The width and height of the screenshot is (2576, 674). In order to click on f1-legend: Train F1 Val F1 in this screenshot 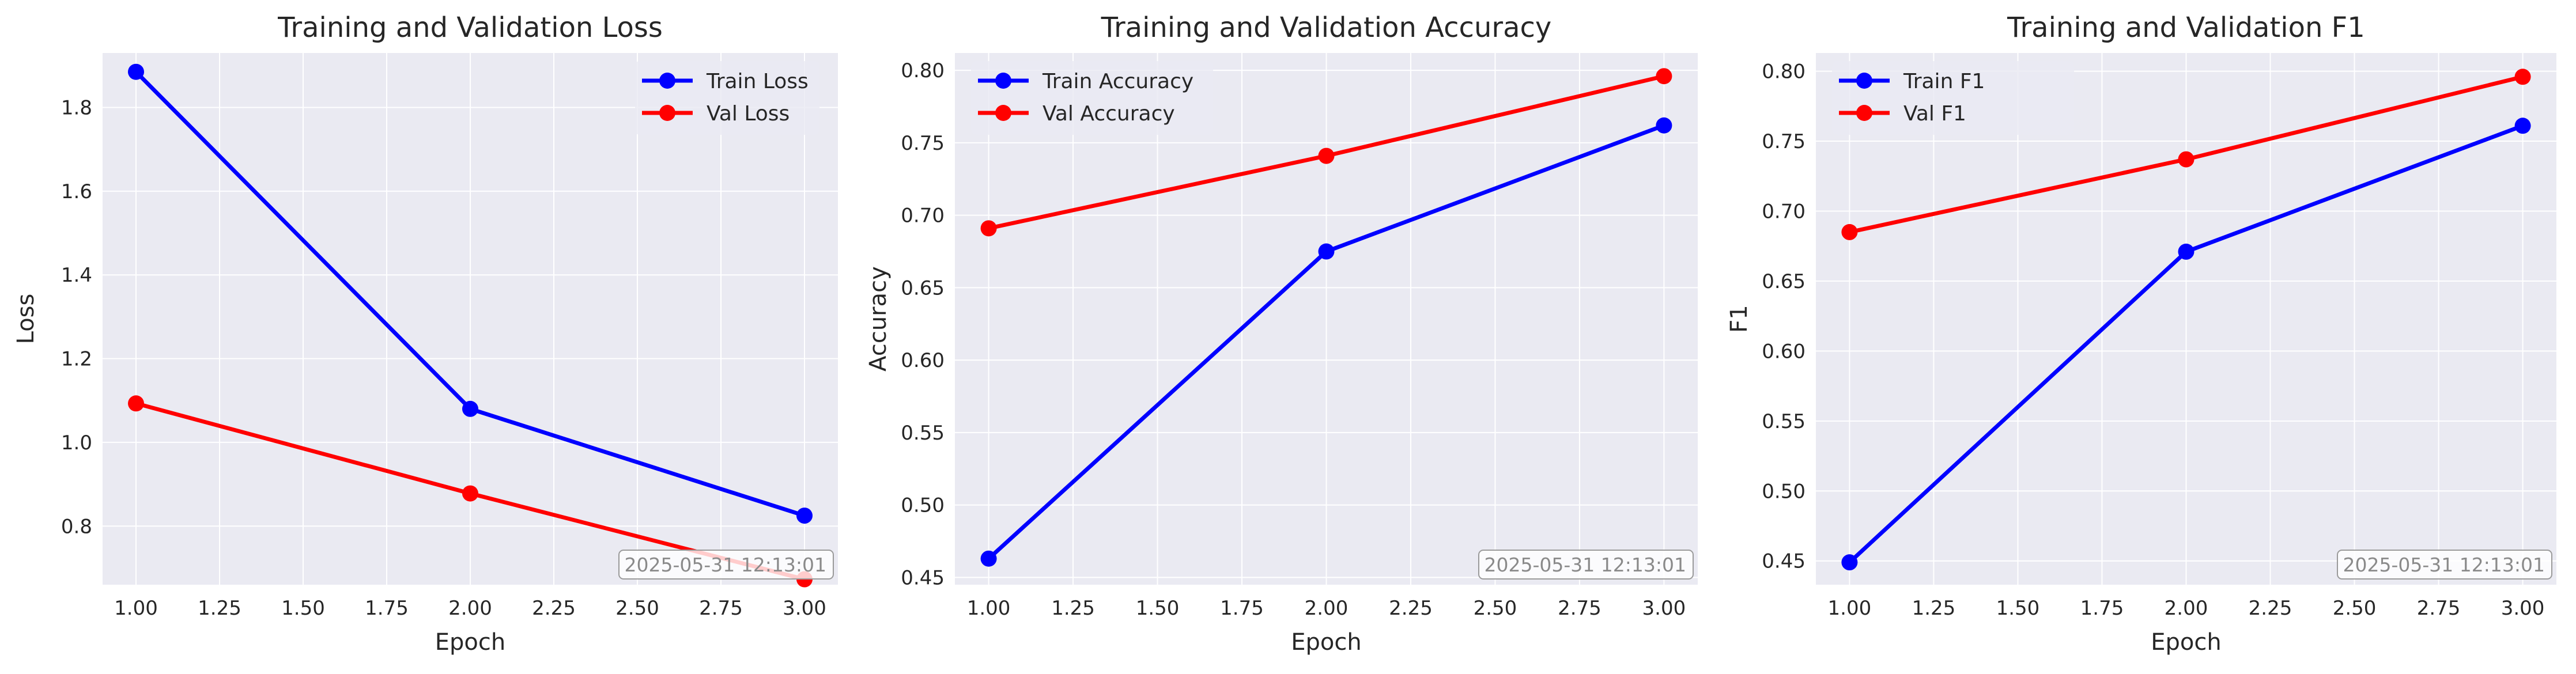, I will do `click(1953, 98)`.